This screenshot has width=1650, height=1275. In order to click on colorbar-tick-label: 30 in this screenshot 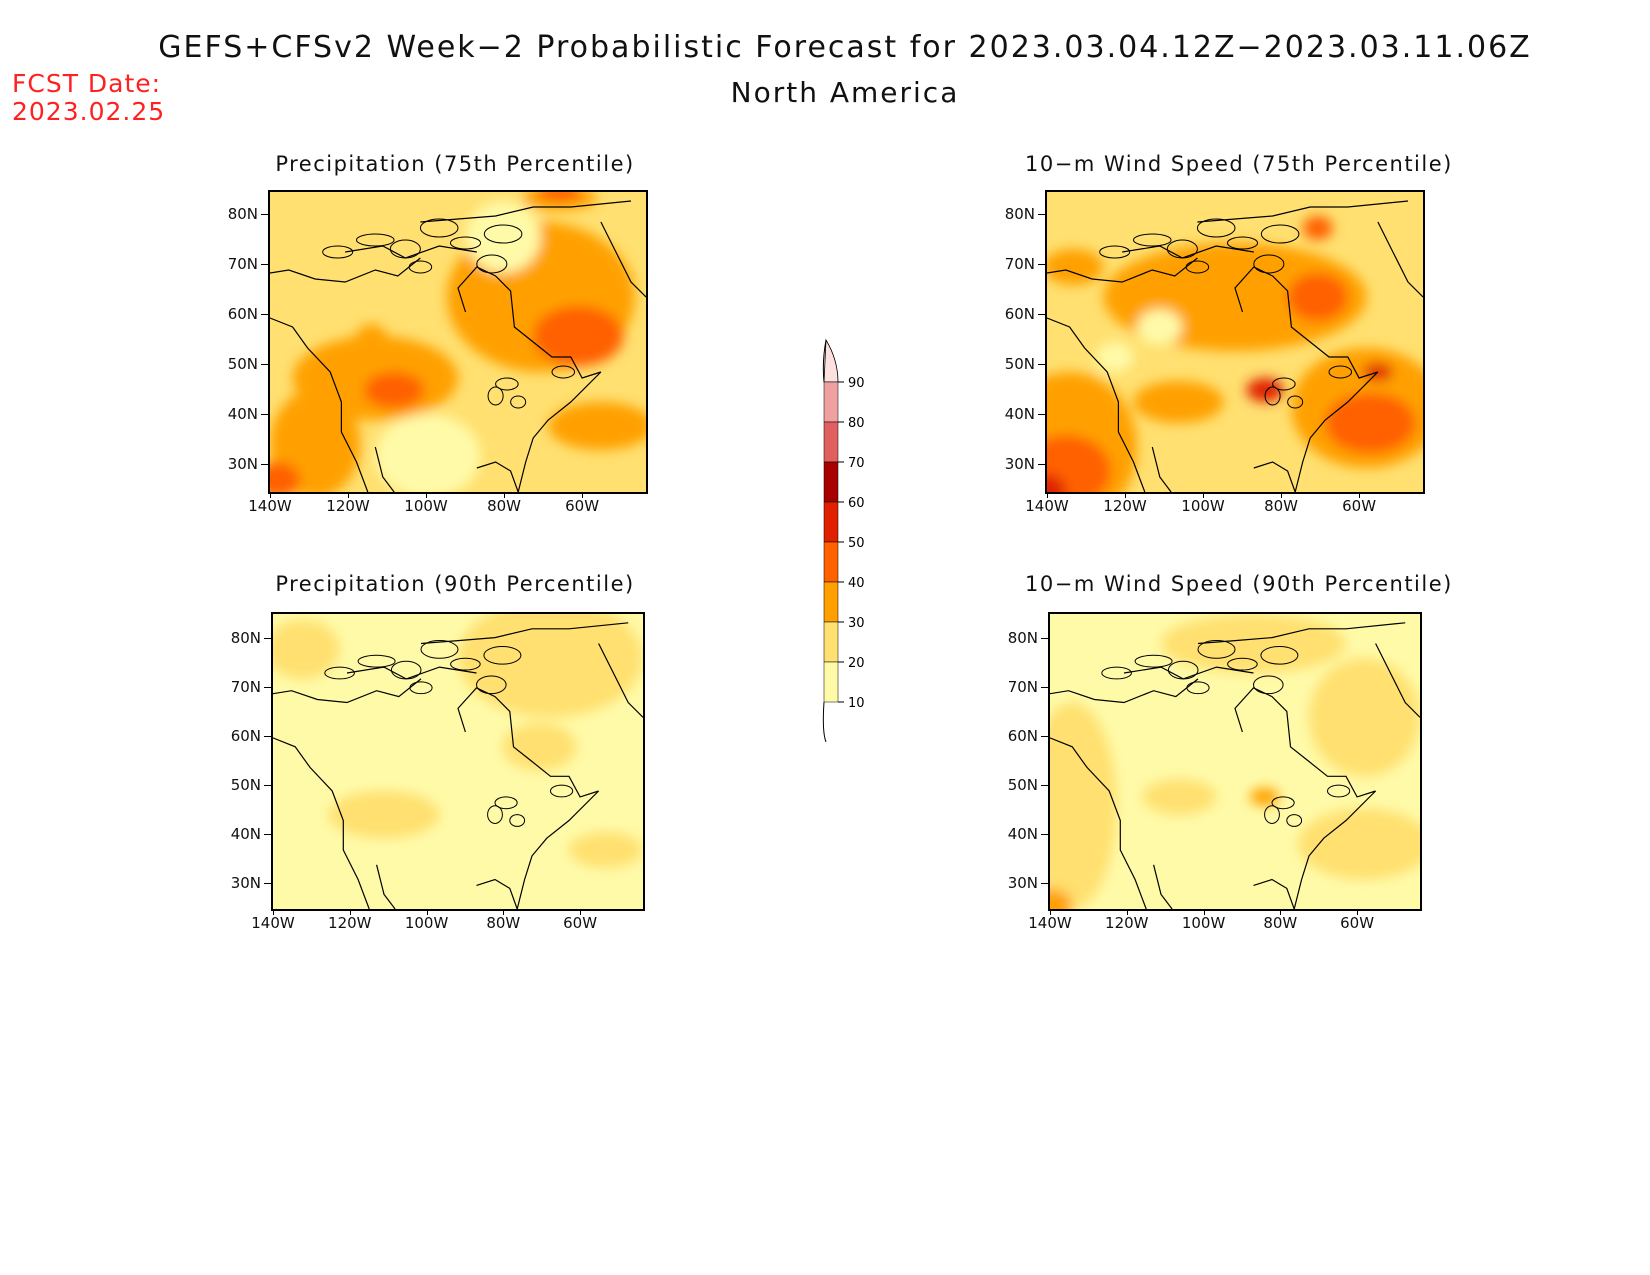, I will do `click(856, 623)`.